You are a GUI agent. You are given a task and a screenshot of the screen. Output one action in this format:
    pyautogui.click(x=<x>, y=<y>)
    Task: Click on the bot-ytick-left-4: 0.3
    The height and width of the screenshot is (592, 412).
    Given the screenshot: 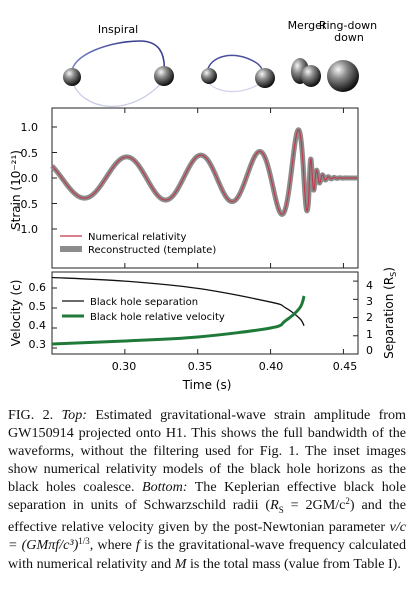 What is the action you would take?
    pyautogui.click(x=38, y=344)
    